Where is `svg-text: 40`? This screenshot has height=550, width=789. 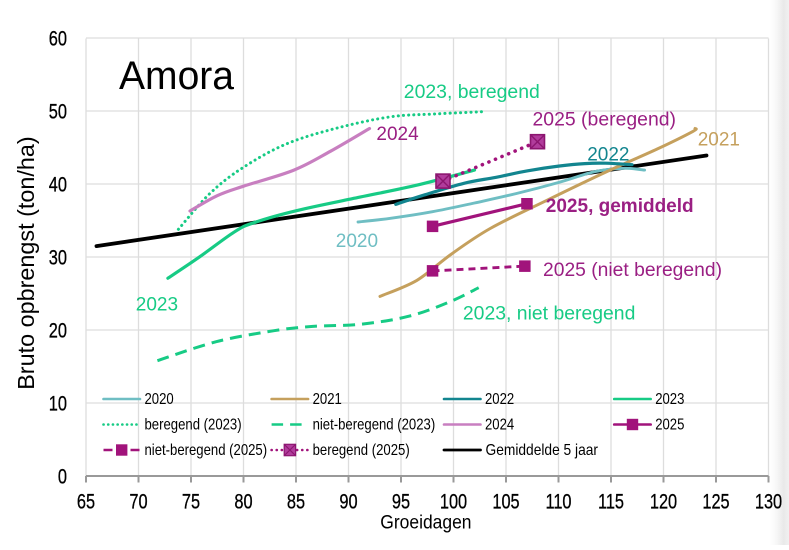 svg-text: 40 is located at coordinates (58, 185).